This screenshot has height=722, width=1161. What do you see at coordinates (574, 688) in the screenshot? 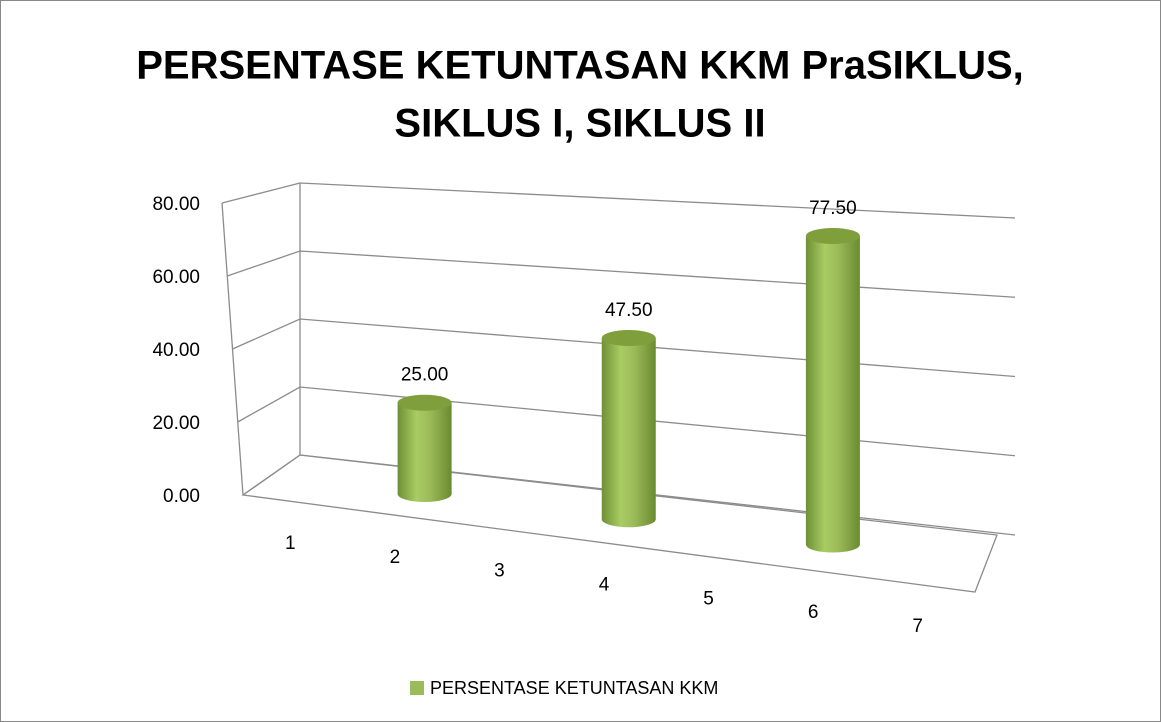
I see `legend-label: PERSENTASE KETUNTASAN KKM` at bounding box center [574, 688].